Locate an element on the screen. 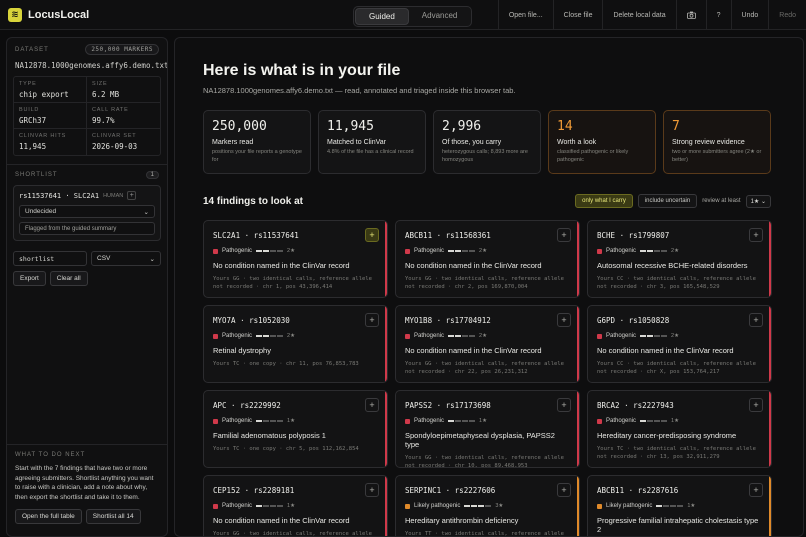 This screenshot has width=806, height=537. info-type: TYPE chip export is located at coordinates (50, 90).